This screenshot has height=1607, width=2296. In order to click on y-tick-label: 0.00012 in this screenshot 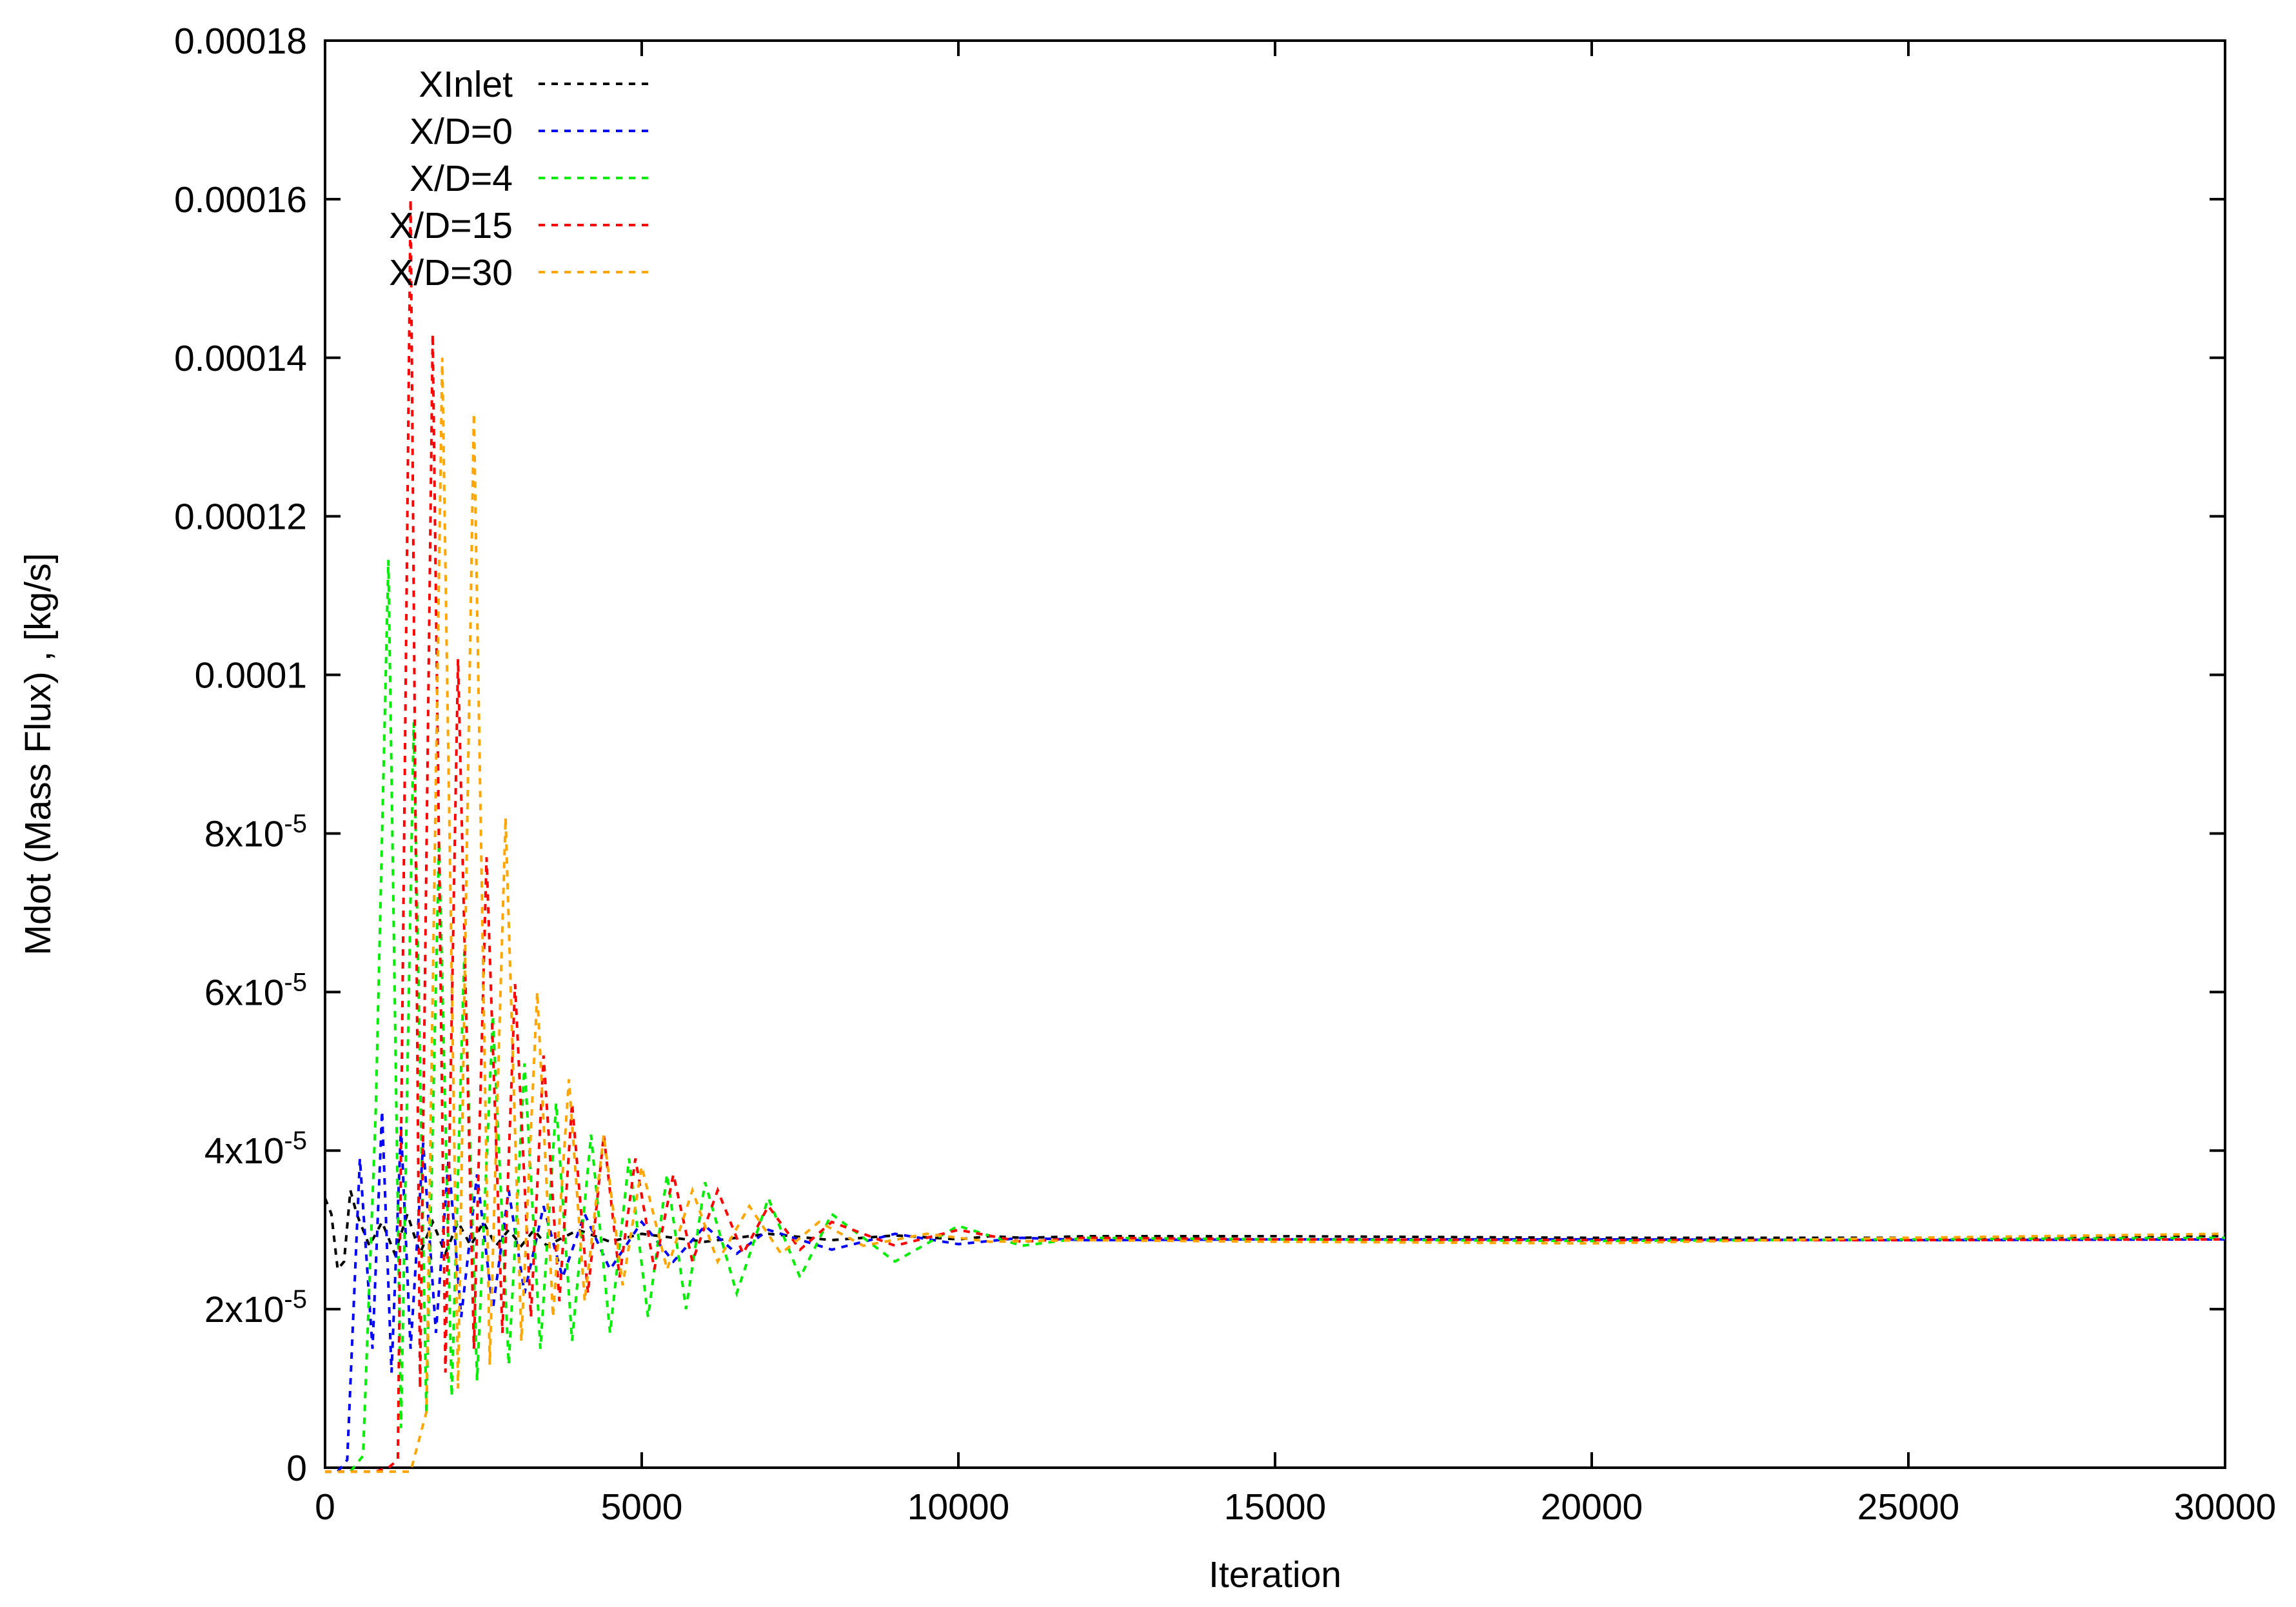, I will do `click(240, 517)`.